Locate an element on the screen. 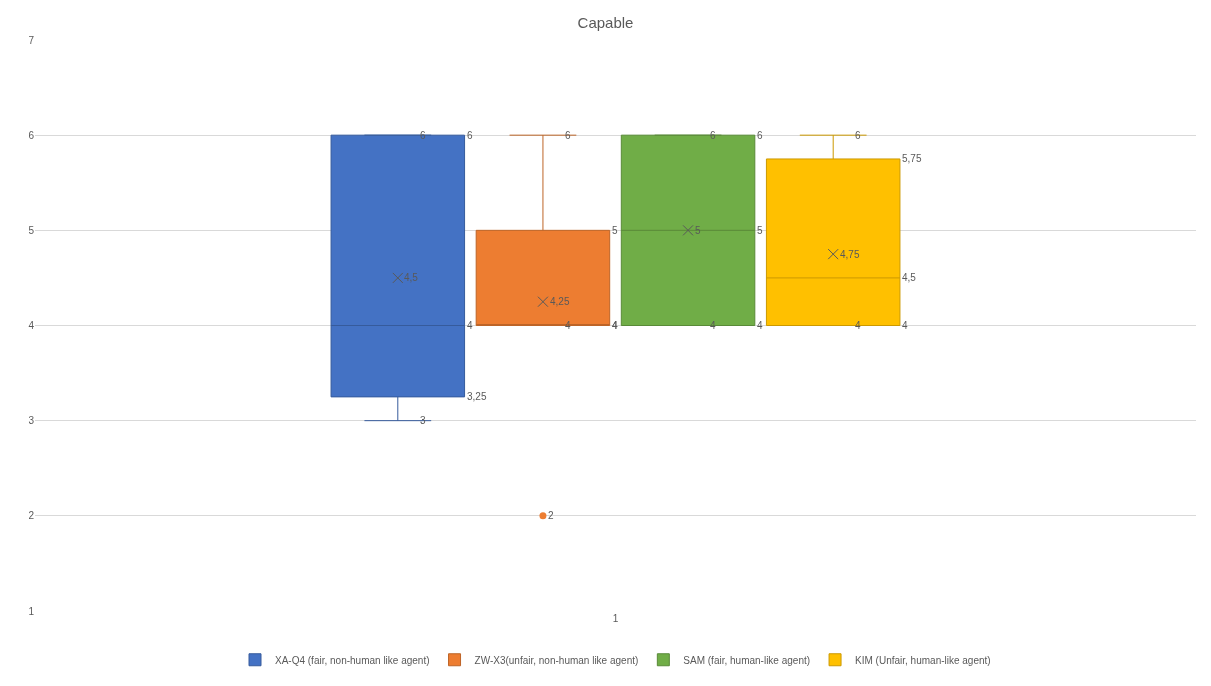  y-tick-label: 4 is located at coordinates (31, 325).